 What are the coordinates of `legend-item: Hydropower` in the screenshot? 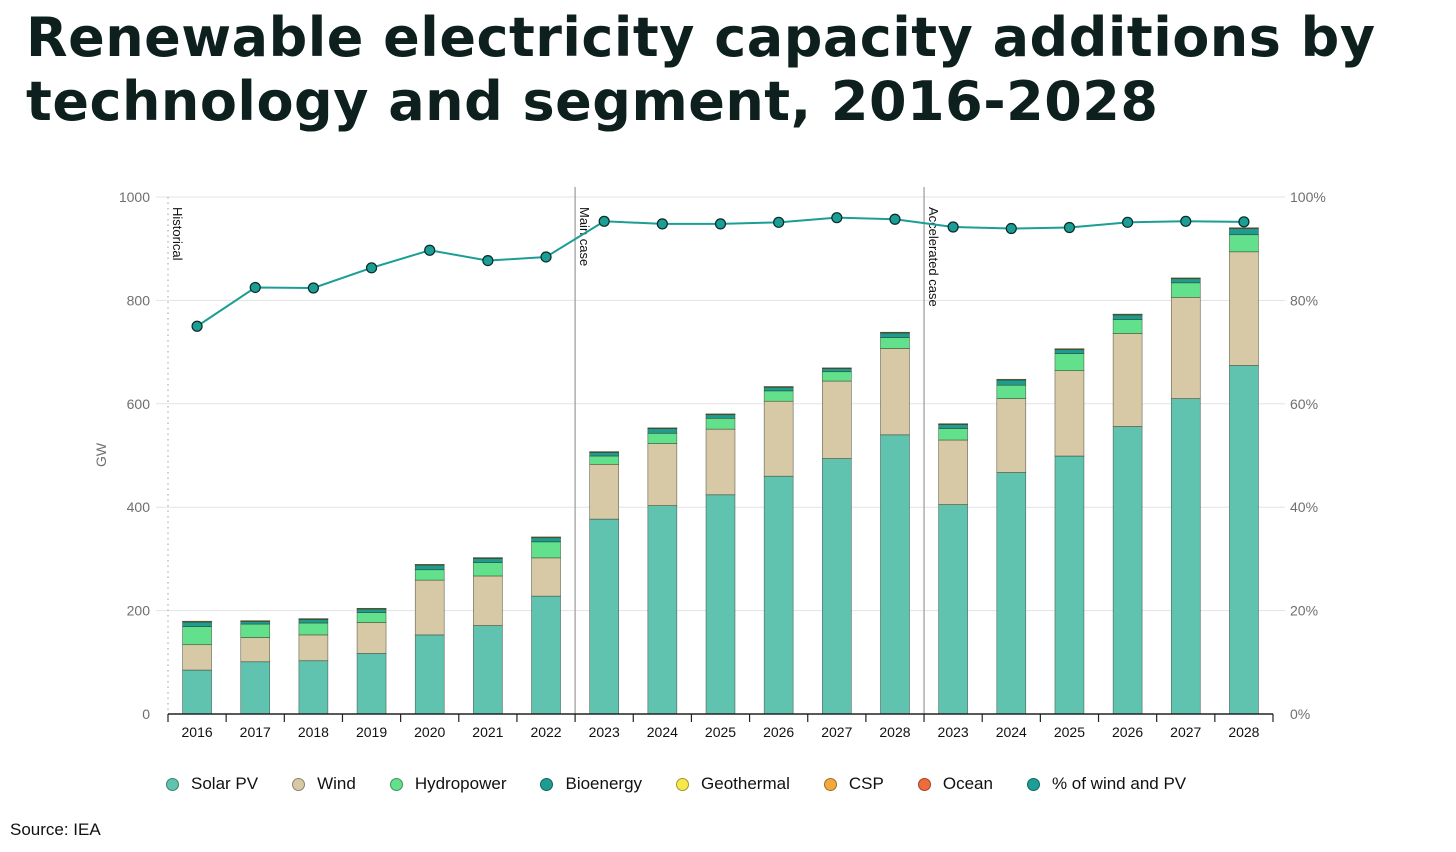 It's located at (448, 784).